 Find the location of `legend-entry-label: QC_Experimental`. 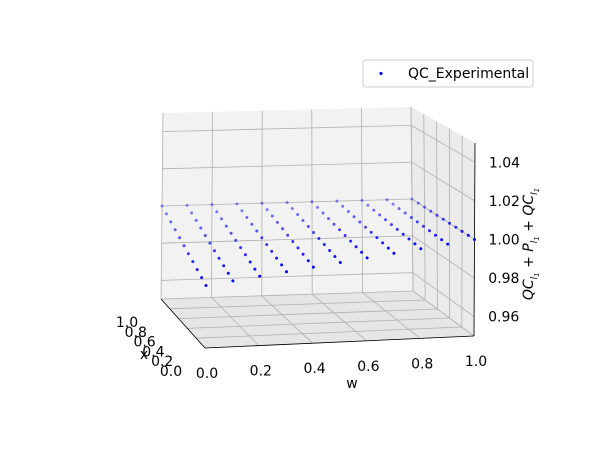

legend-entry-label: QC_Experimental is located at coordinates (468, 74).